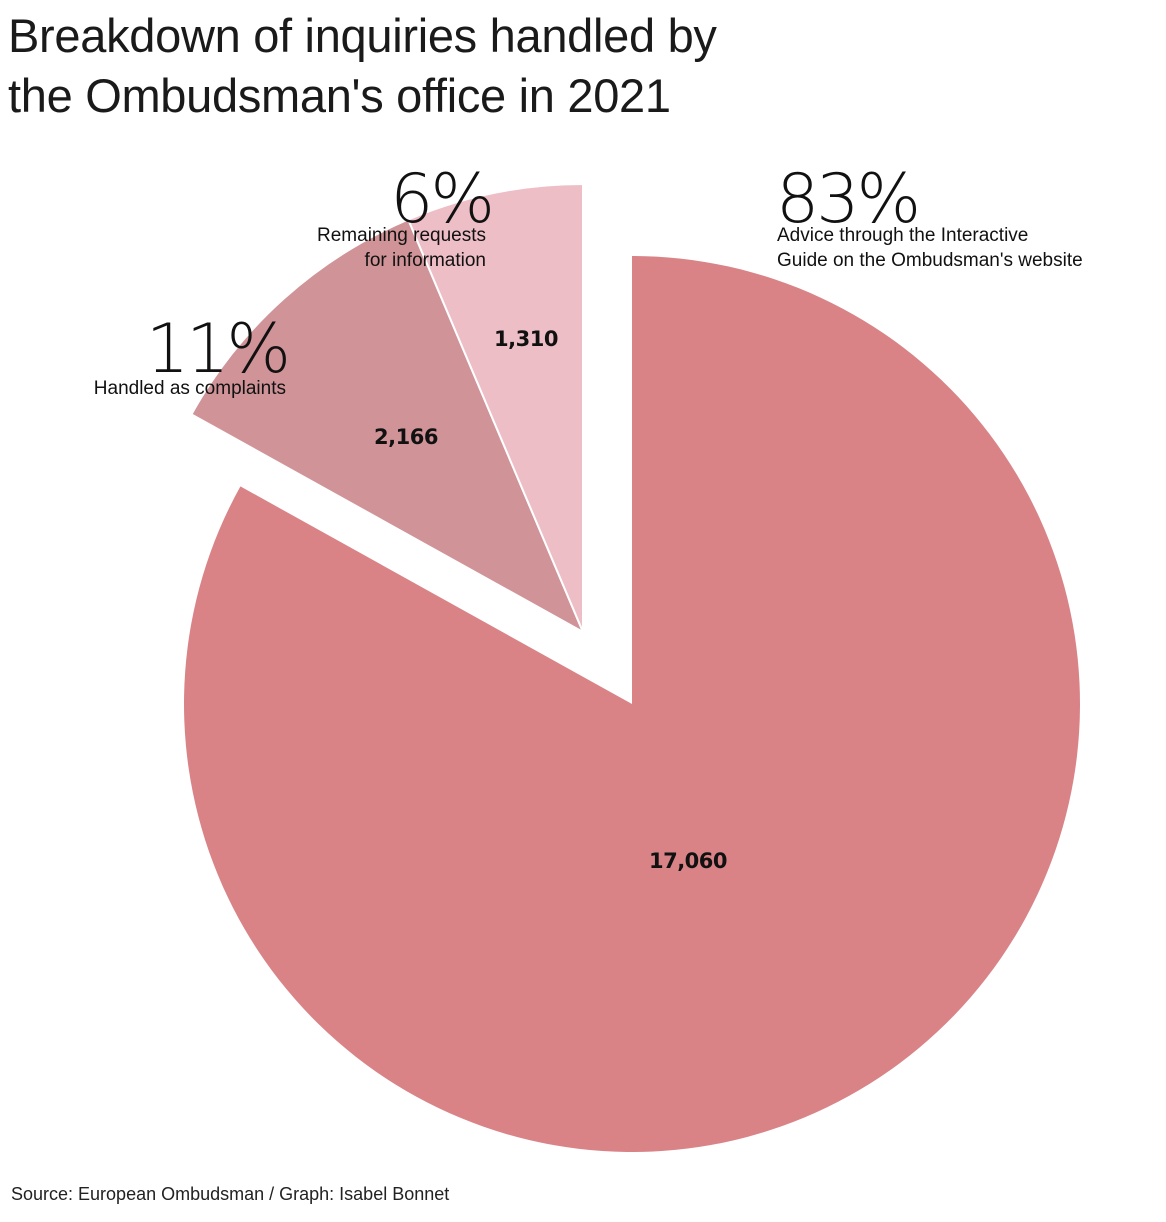 This screenshot has width=1166, height=1222. What do you see at coordinates (847, 199) in the screenshot?
I see `slice-percent-label-1: 83%` at bounding box center [847, 199].